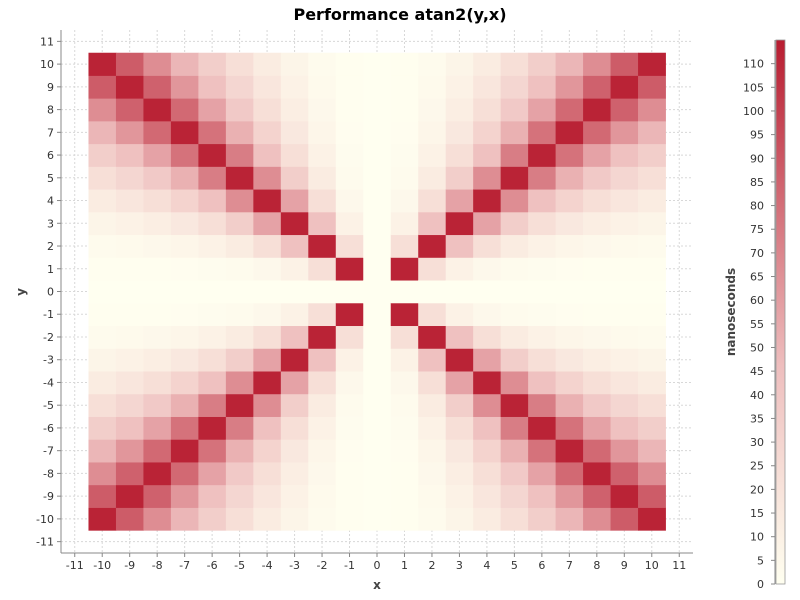 Image resolution: width=800 pixels, height=600 pixels. I want to click on x-tick-label: -7, so click(184, 565).